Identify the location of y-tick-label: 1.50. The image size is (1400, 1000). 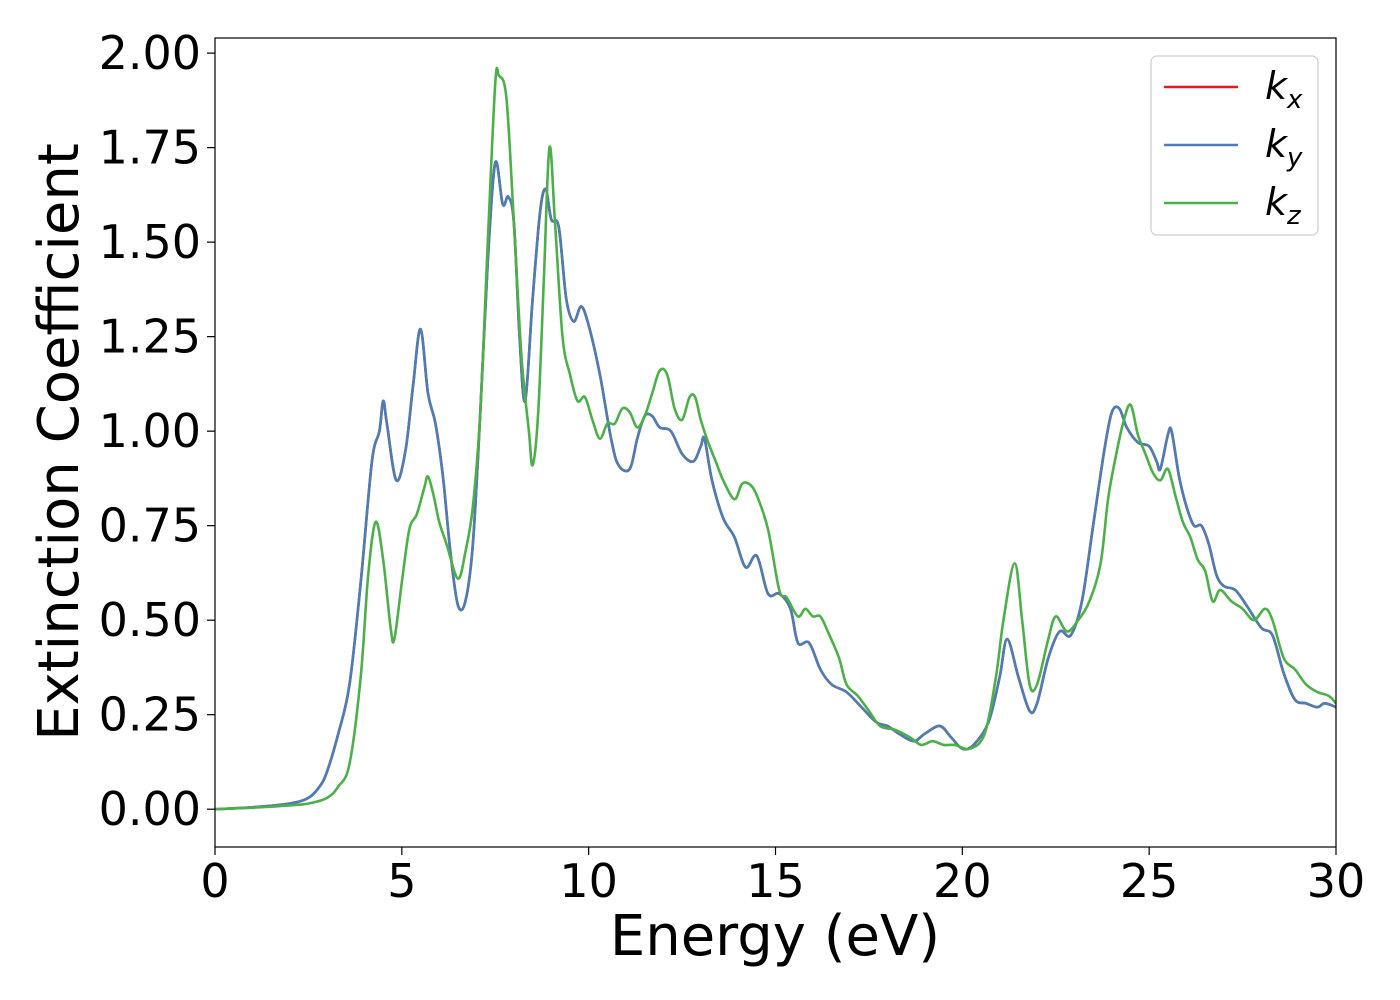
(150, 242).